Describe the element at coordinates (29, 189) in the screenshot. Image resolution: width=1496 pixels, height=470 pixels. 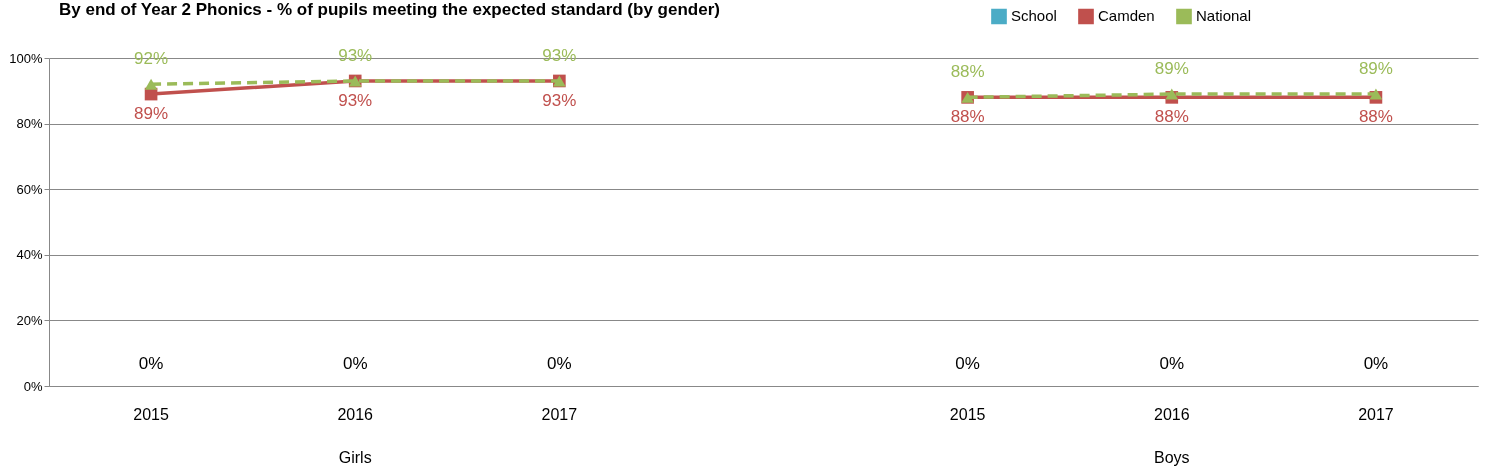
I see `y-tick-label: 60%` at that location.